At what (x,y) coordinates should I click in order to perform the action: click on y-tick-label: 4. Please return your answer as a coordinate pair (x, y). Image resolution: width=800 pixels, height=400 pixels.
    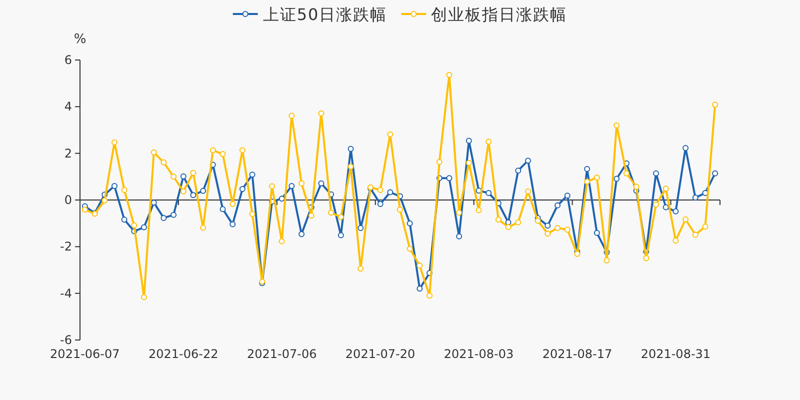
    Looking at the image, I should click on (68, 107).